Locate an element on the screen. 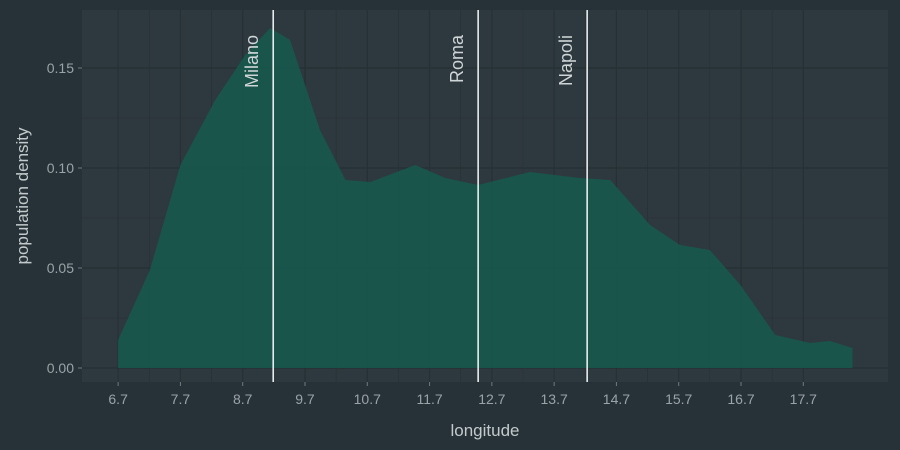 The width and height of the screenshot is (900, 450). x-axis-title: longitude is located at coordinates (484, 430).